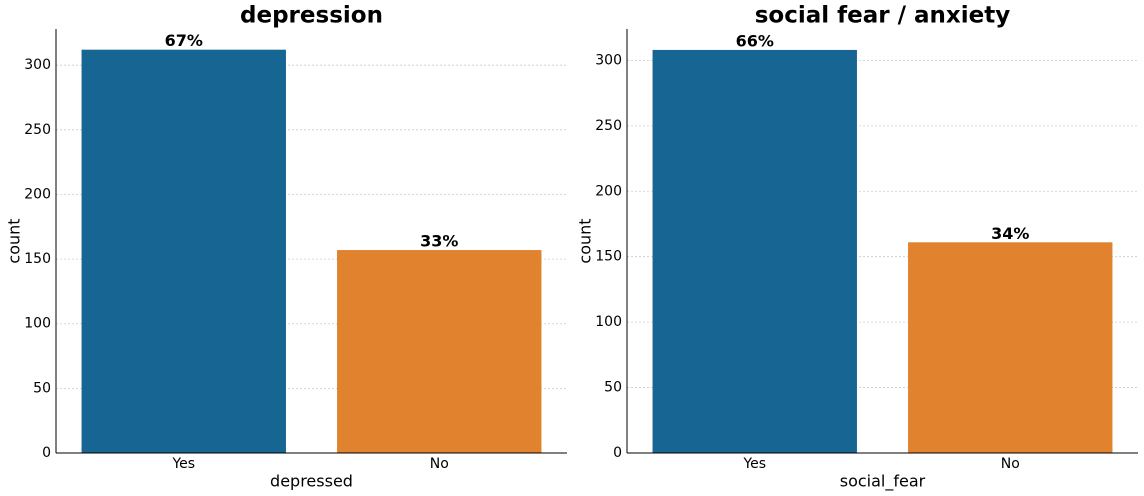  I want to click on value-label: 33%, so click(439, 241).